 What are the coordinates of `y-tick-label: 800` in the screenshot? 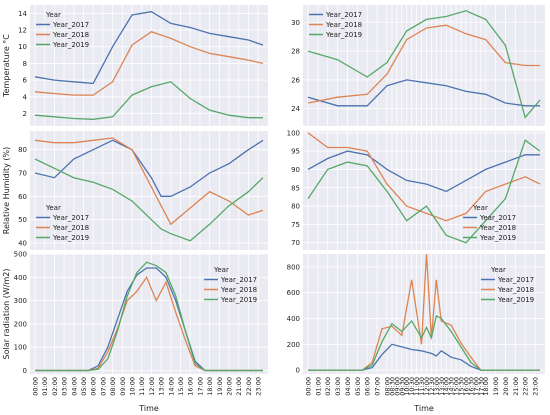 It's located at (293, 267).